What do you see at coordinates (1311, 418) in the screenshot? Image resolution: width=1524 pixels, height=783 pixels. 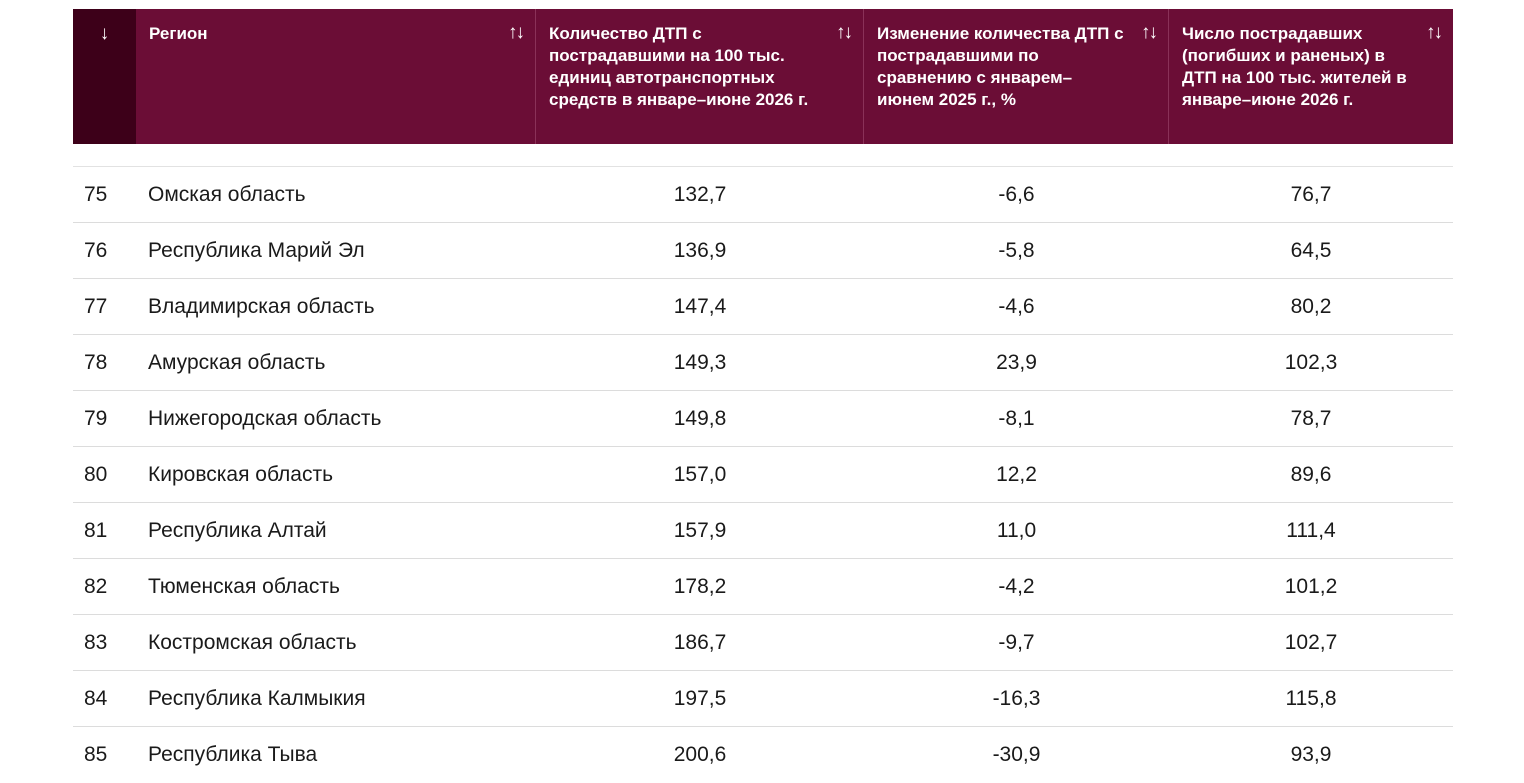 I see `victims-per-residents-cell: 78,7` at bounding box center [1311, 418].